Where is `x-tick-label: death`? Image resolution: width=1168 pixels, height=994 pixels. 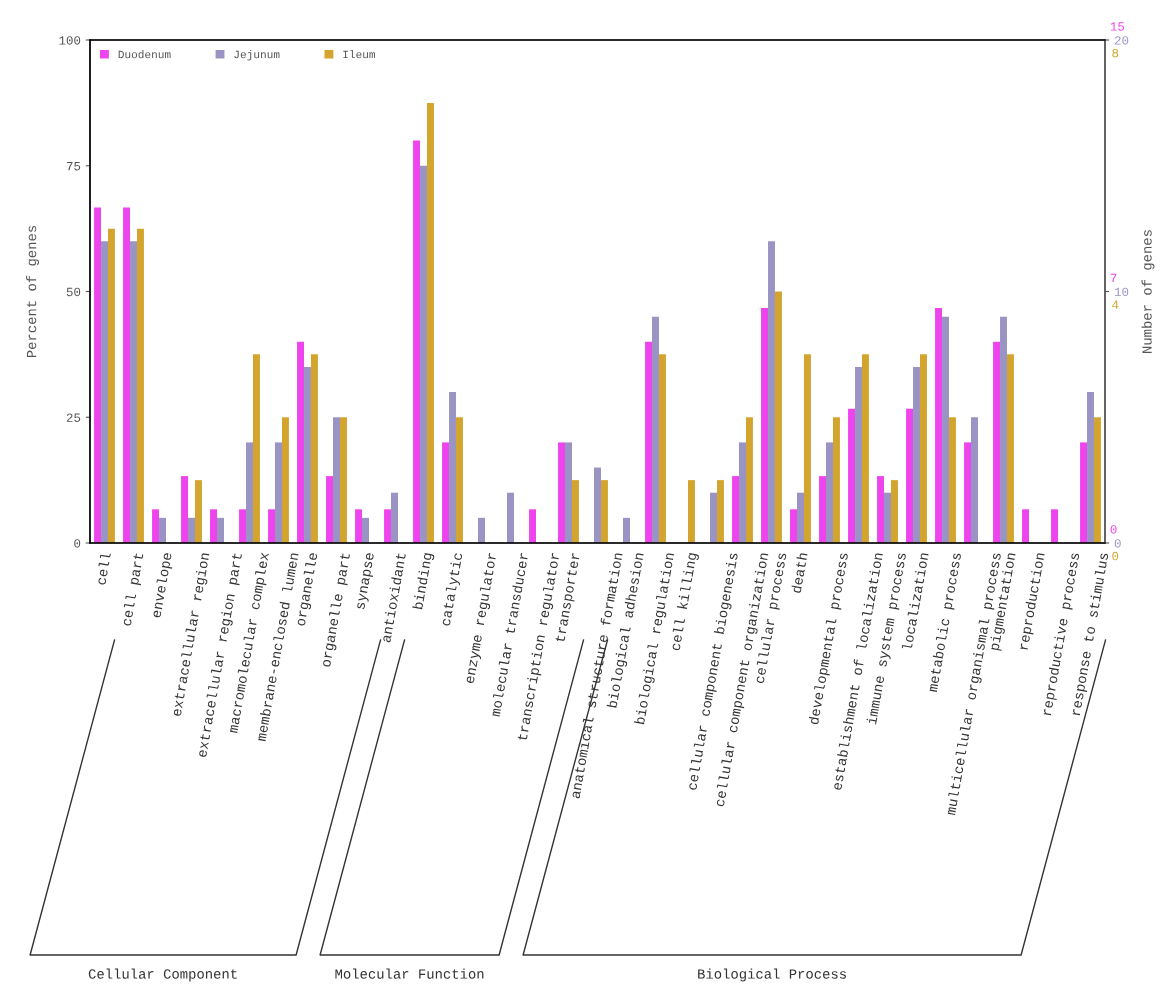
x-tick-label: death is located at coordinates (799, 573).